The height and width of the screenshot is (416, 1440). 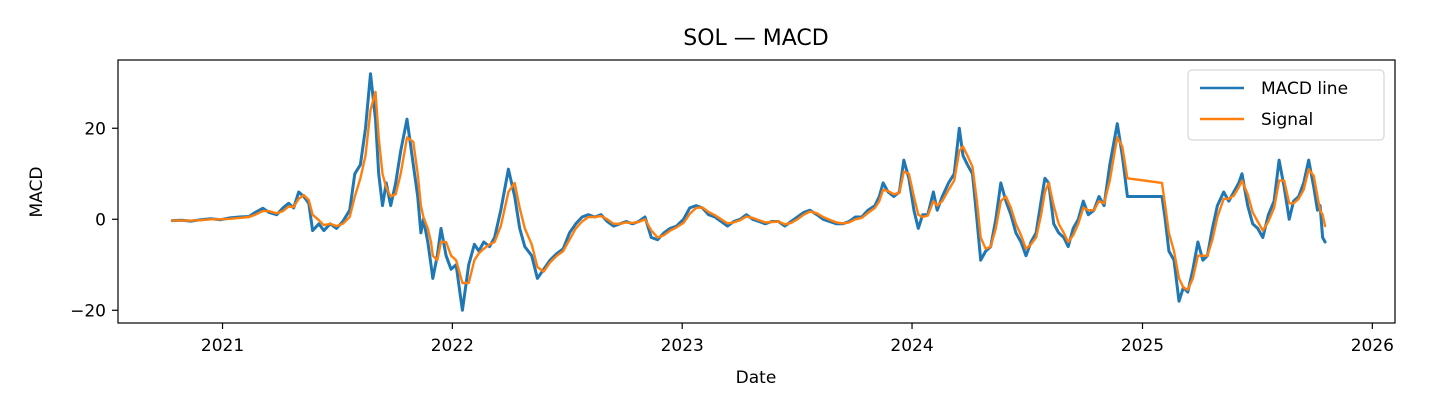 I want to click on x-tick-label: 2021, so click(x=222, y=346).